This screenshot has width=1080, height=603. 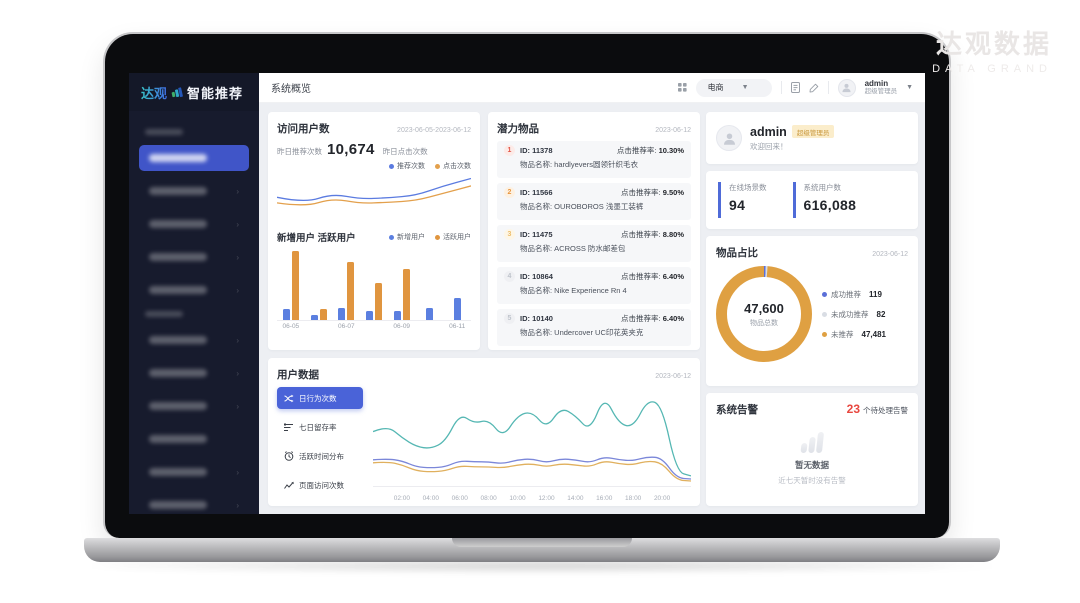 I want to click on logo-icon, so click(x=177, y=92).